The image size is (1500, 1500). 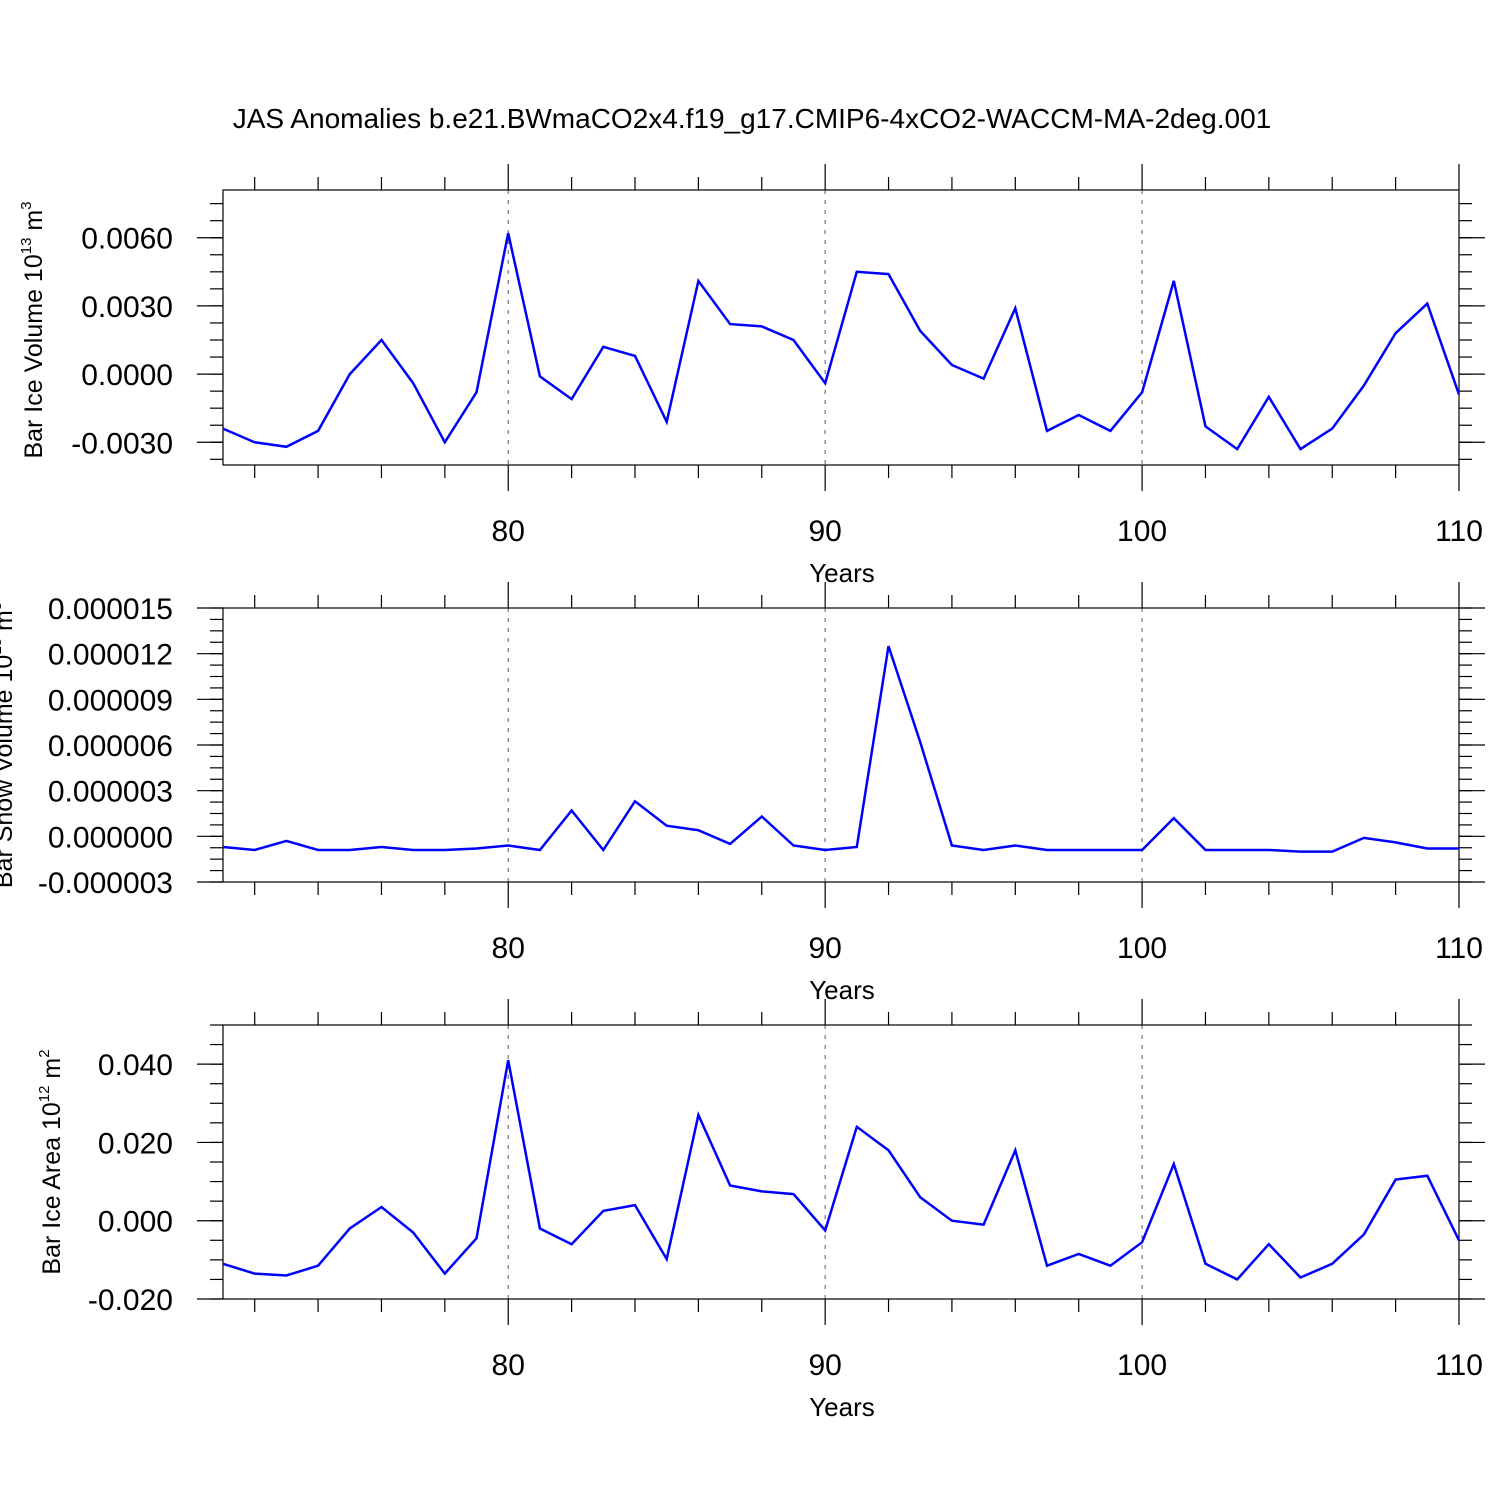 What do you see at coordinates (105, 883) in the screenshot?
I see `y-tick-label: -0.000003` at bounding box center [105, 883].